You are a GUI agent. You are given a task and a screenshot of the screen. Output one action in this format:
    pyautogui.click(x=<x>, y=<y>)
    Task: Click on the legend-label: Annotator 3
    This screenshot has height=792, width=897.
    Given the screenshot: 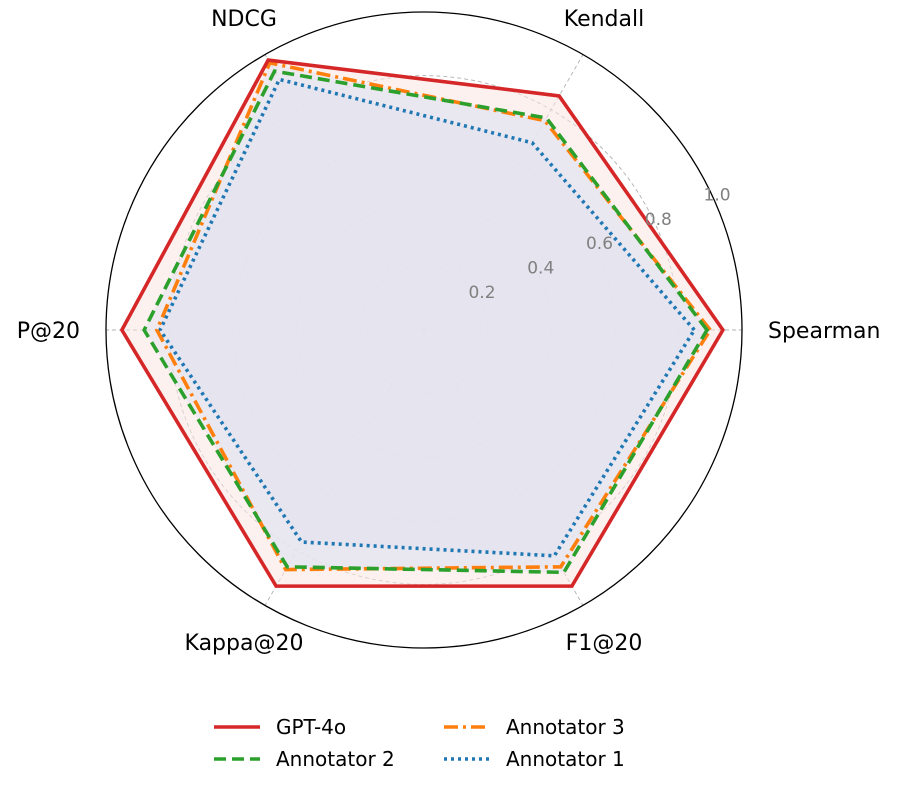 What is the action you would take?
    pyautogui.click(x=565, y=727)
    